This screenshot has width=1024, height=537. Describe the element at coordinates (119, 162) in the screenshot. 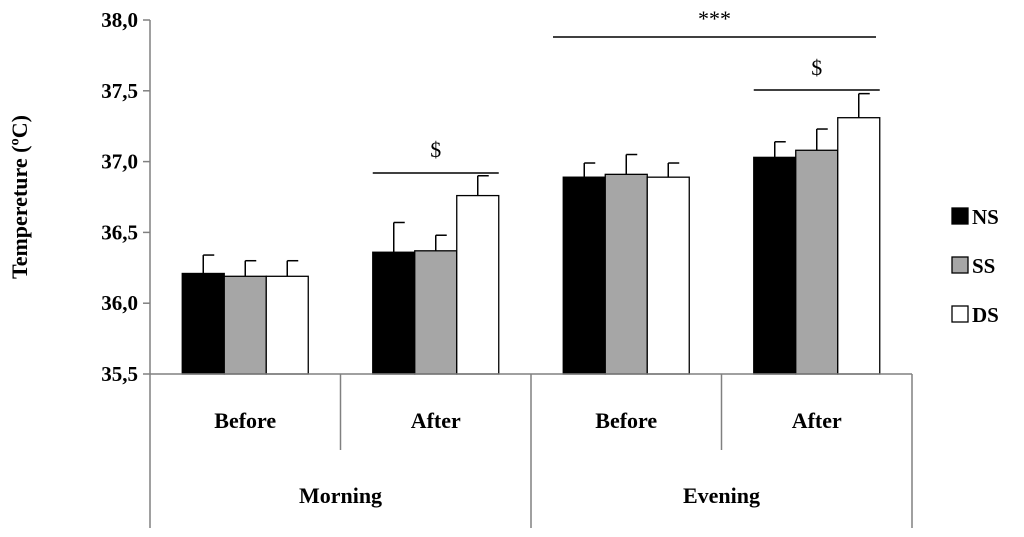

I see `y-tick-label: 37,0` at that location.